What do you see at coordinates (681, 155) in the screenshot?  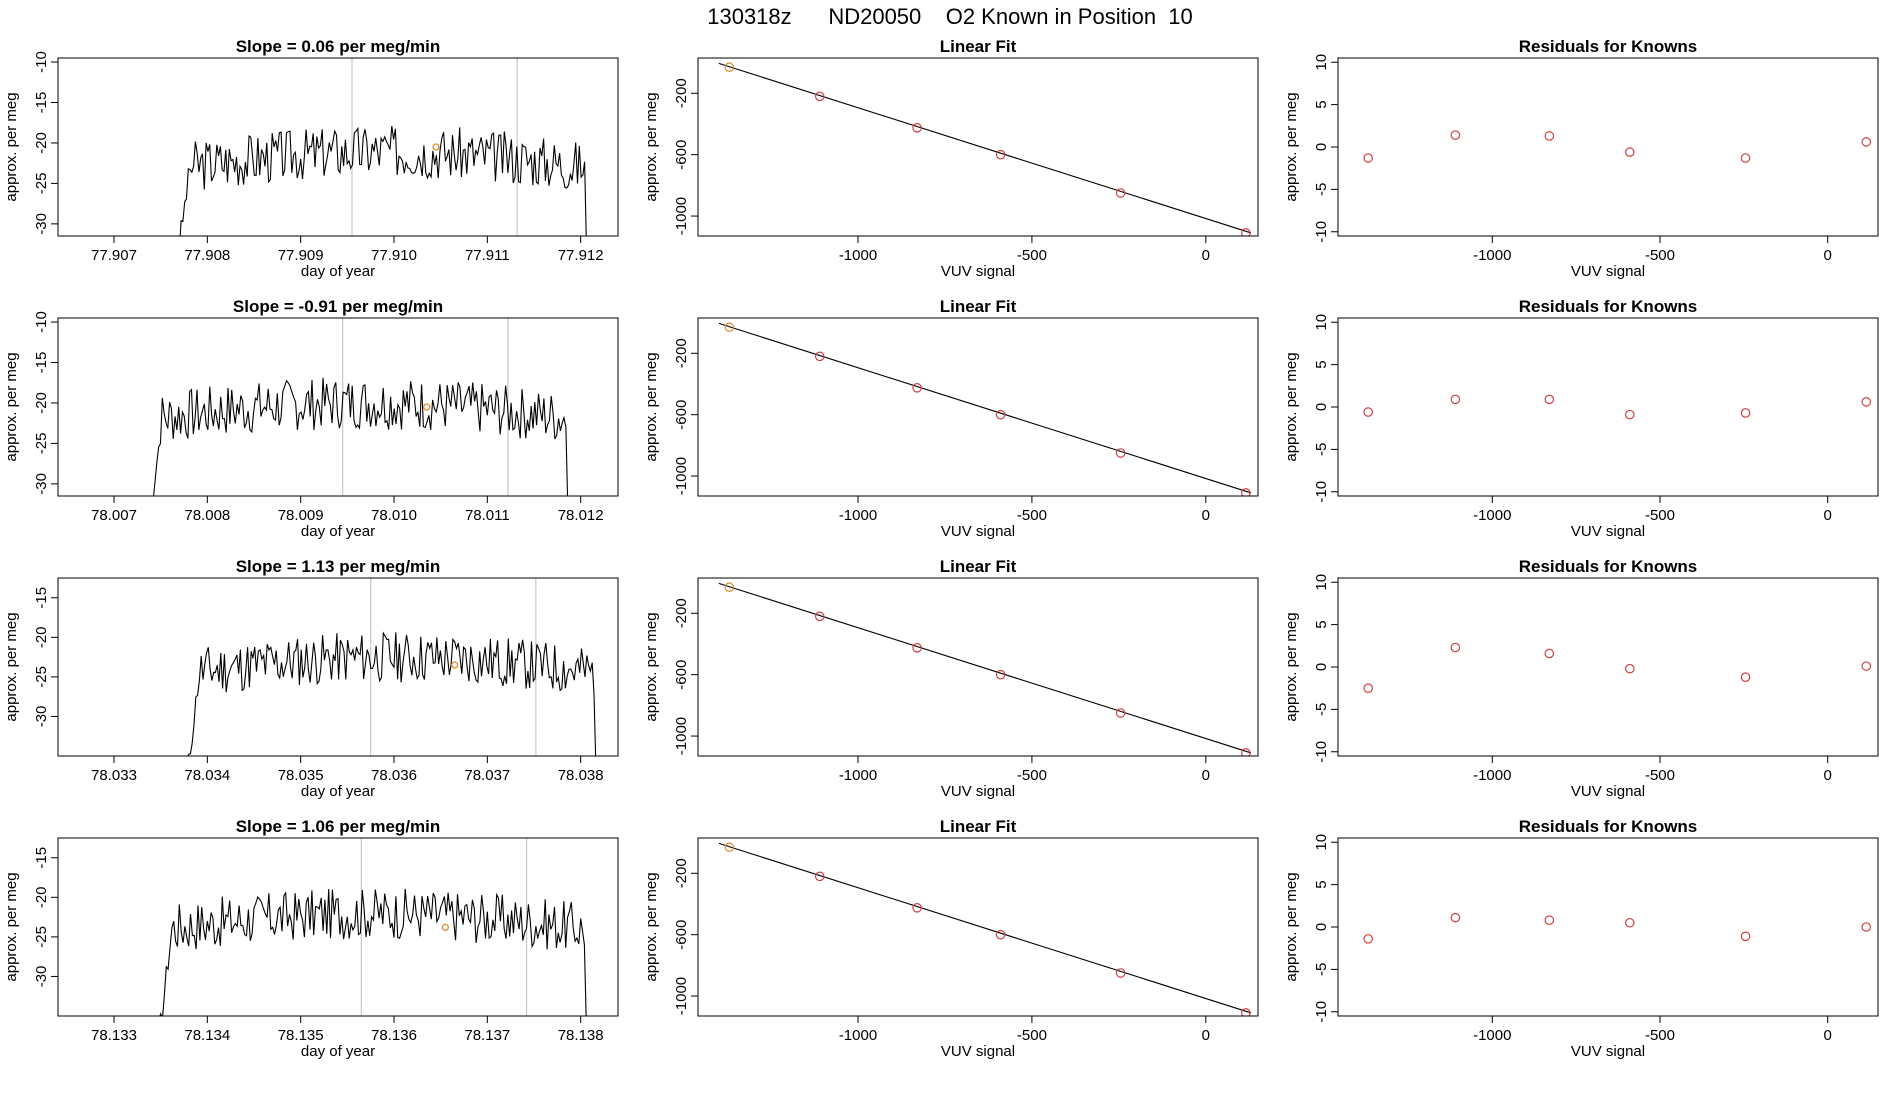 I see `y-tick-label: -600` at bounding box center [681, 155].